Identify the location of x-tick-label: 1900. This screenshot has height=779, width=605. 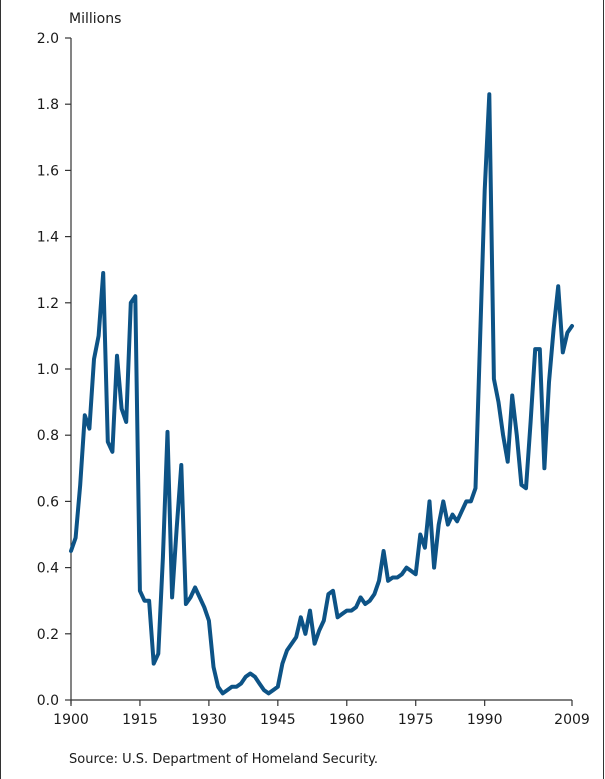
(71, 720).